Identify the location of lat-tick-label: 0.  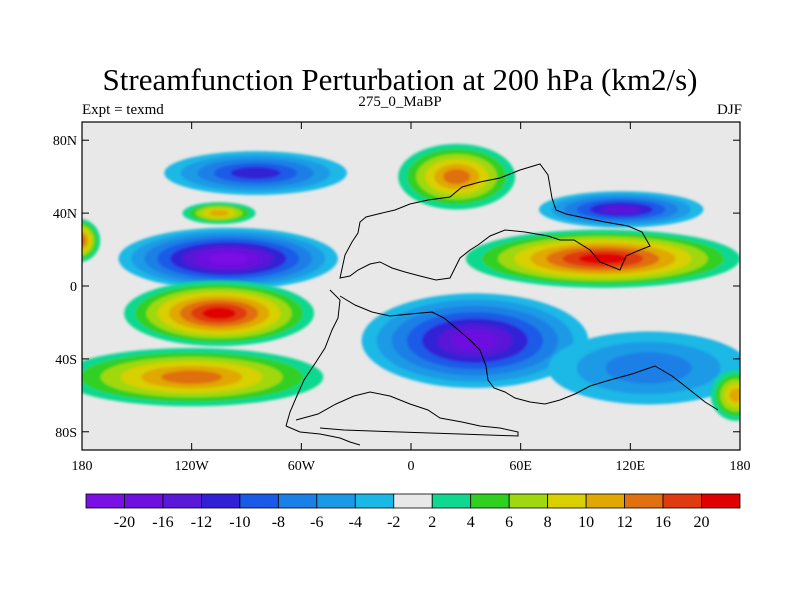
(73, 287).